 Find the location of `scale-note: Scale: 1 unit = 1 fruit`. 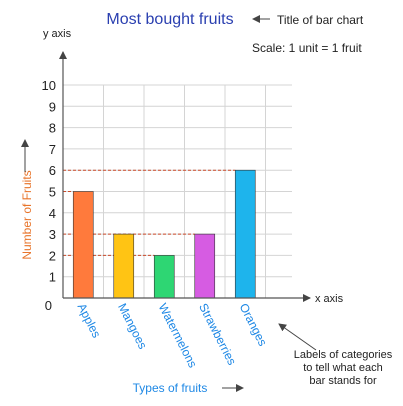

scale-note: Scale: 1 unit = 1 fruit is located at coordinates (307, 48).